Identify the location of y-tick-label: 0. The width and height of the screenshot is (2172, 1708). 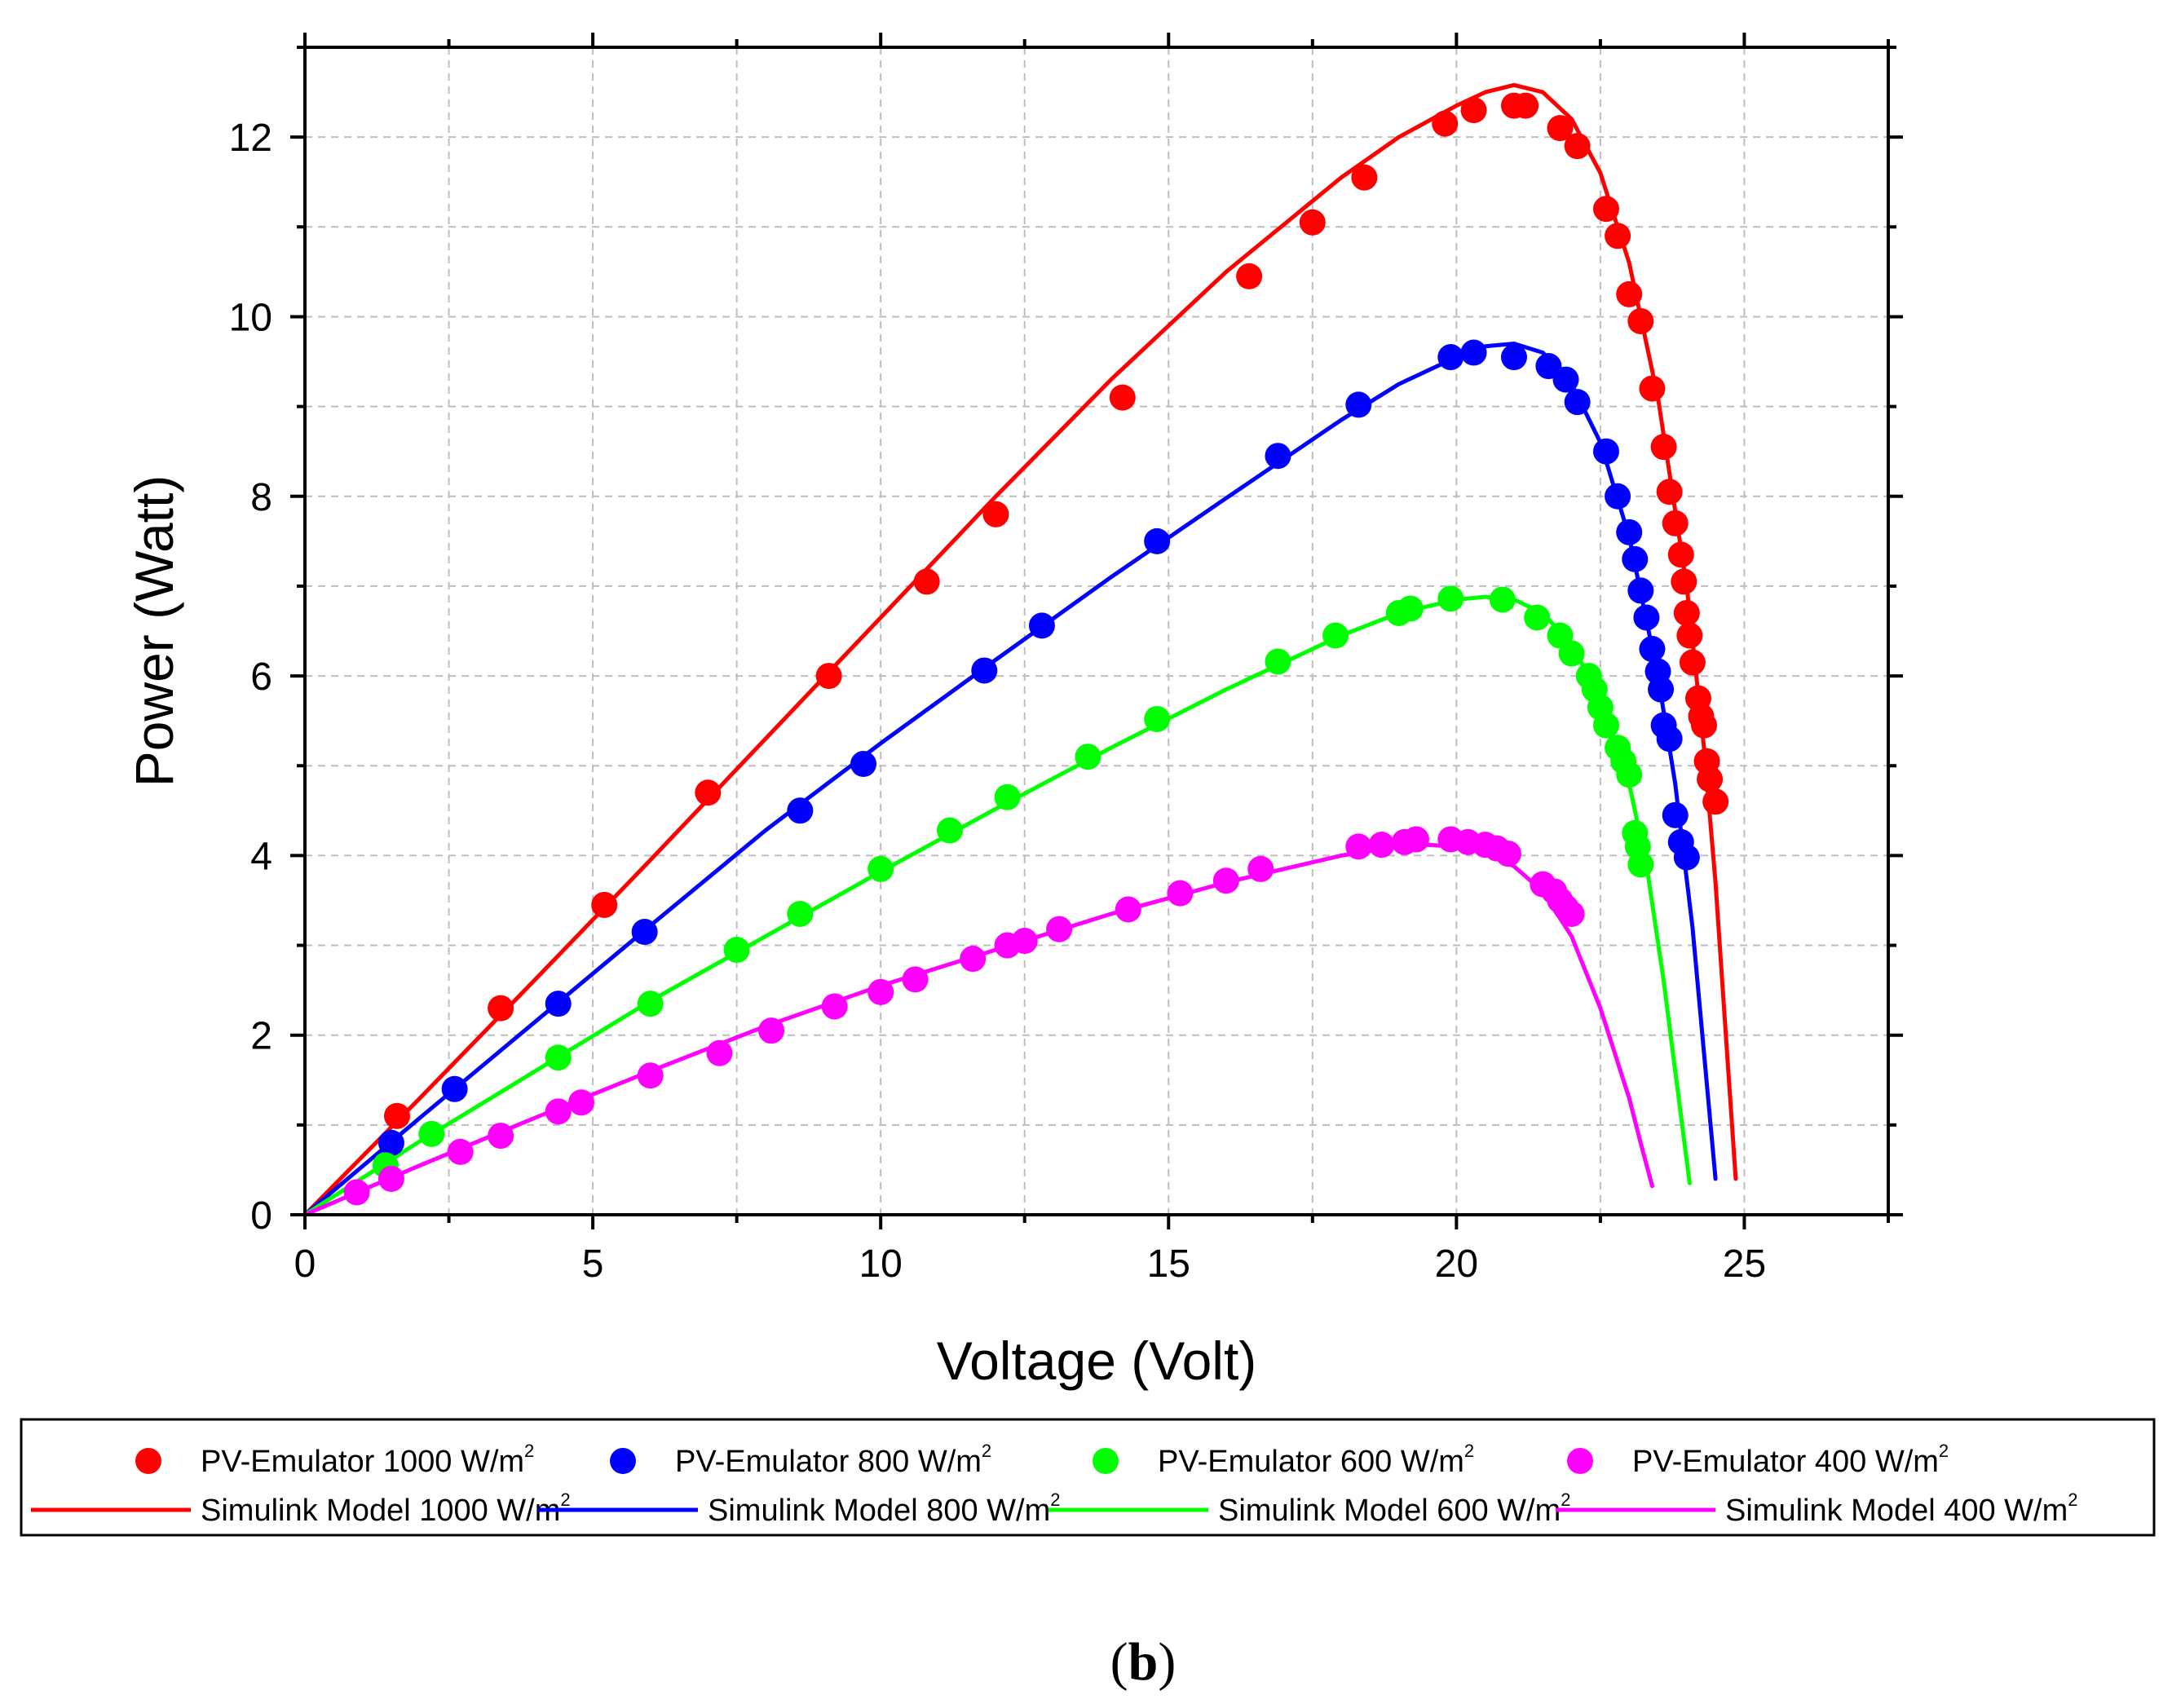
(261, 1216).